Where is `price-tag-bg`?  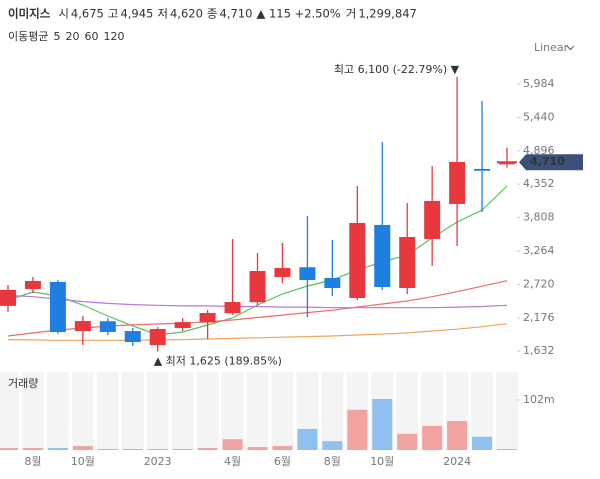
price-tag-bg is located at coordinates (551, 162).